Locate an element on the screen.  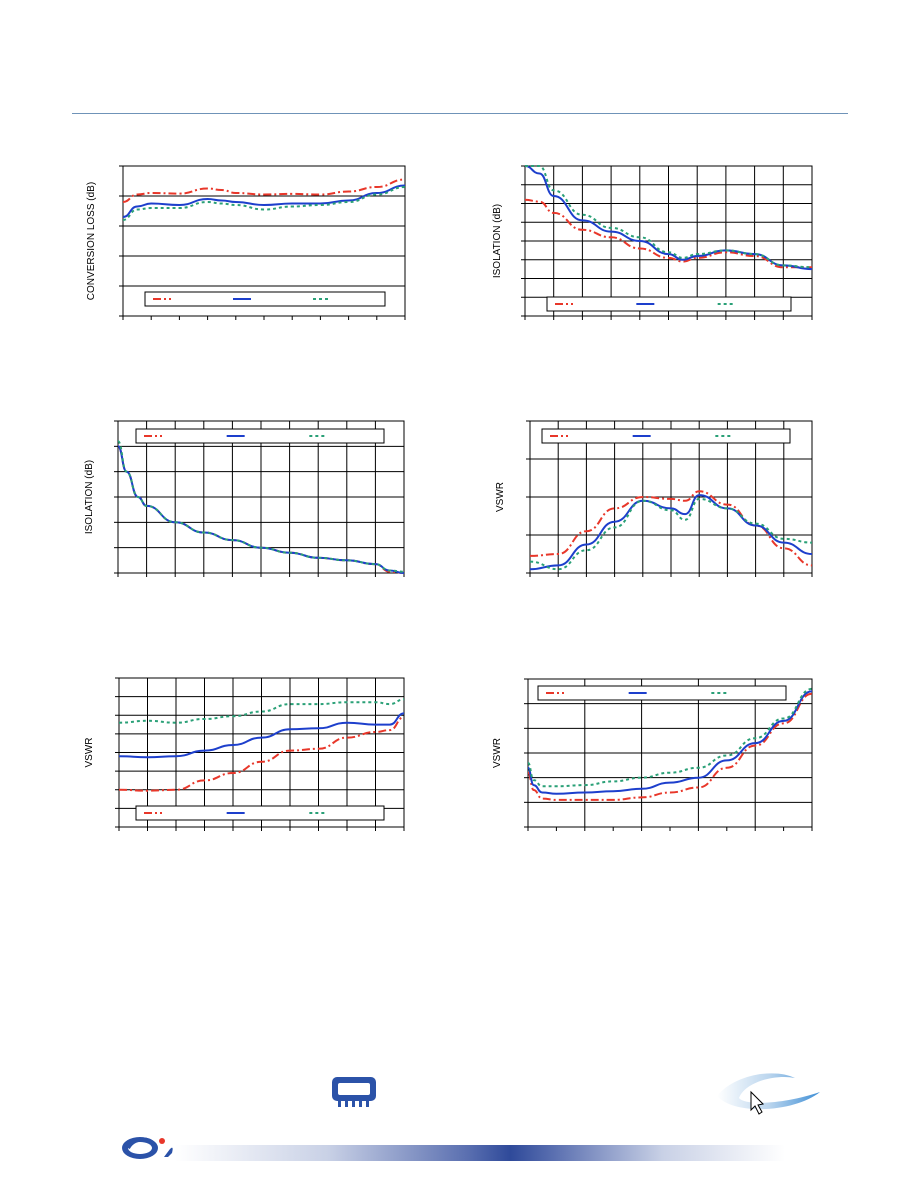
brand-logo-icon is located at coordinates (147, 1148).